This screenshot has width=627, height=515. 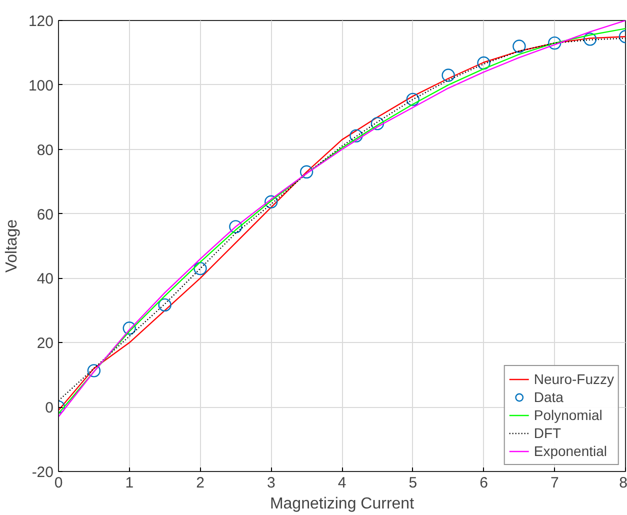 What do you see at coordinates (45, 150) in the screenshot?
I see `y-tick-label: 80` at bounding box center [45, 150].